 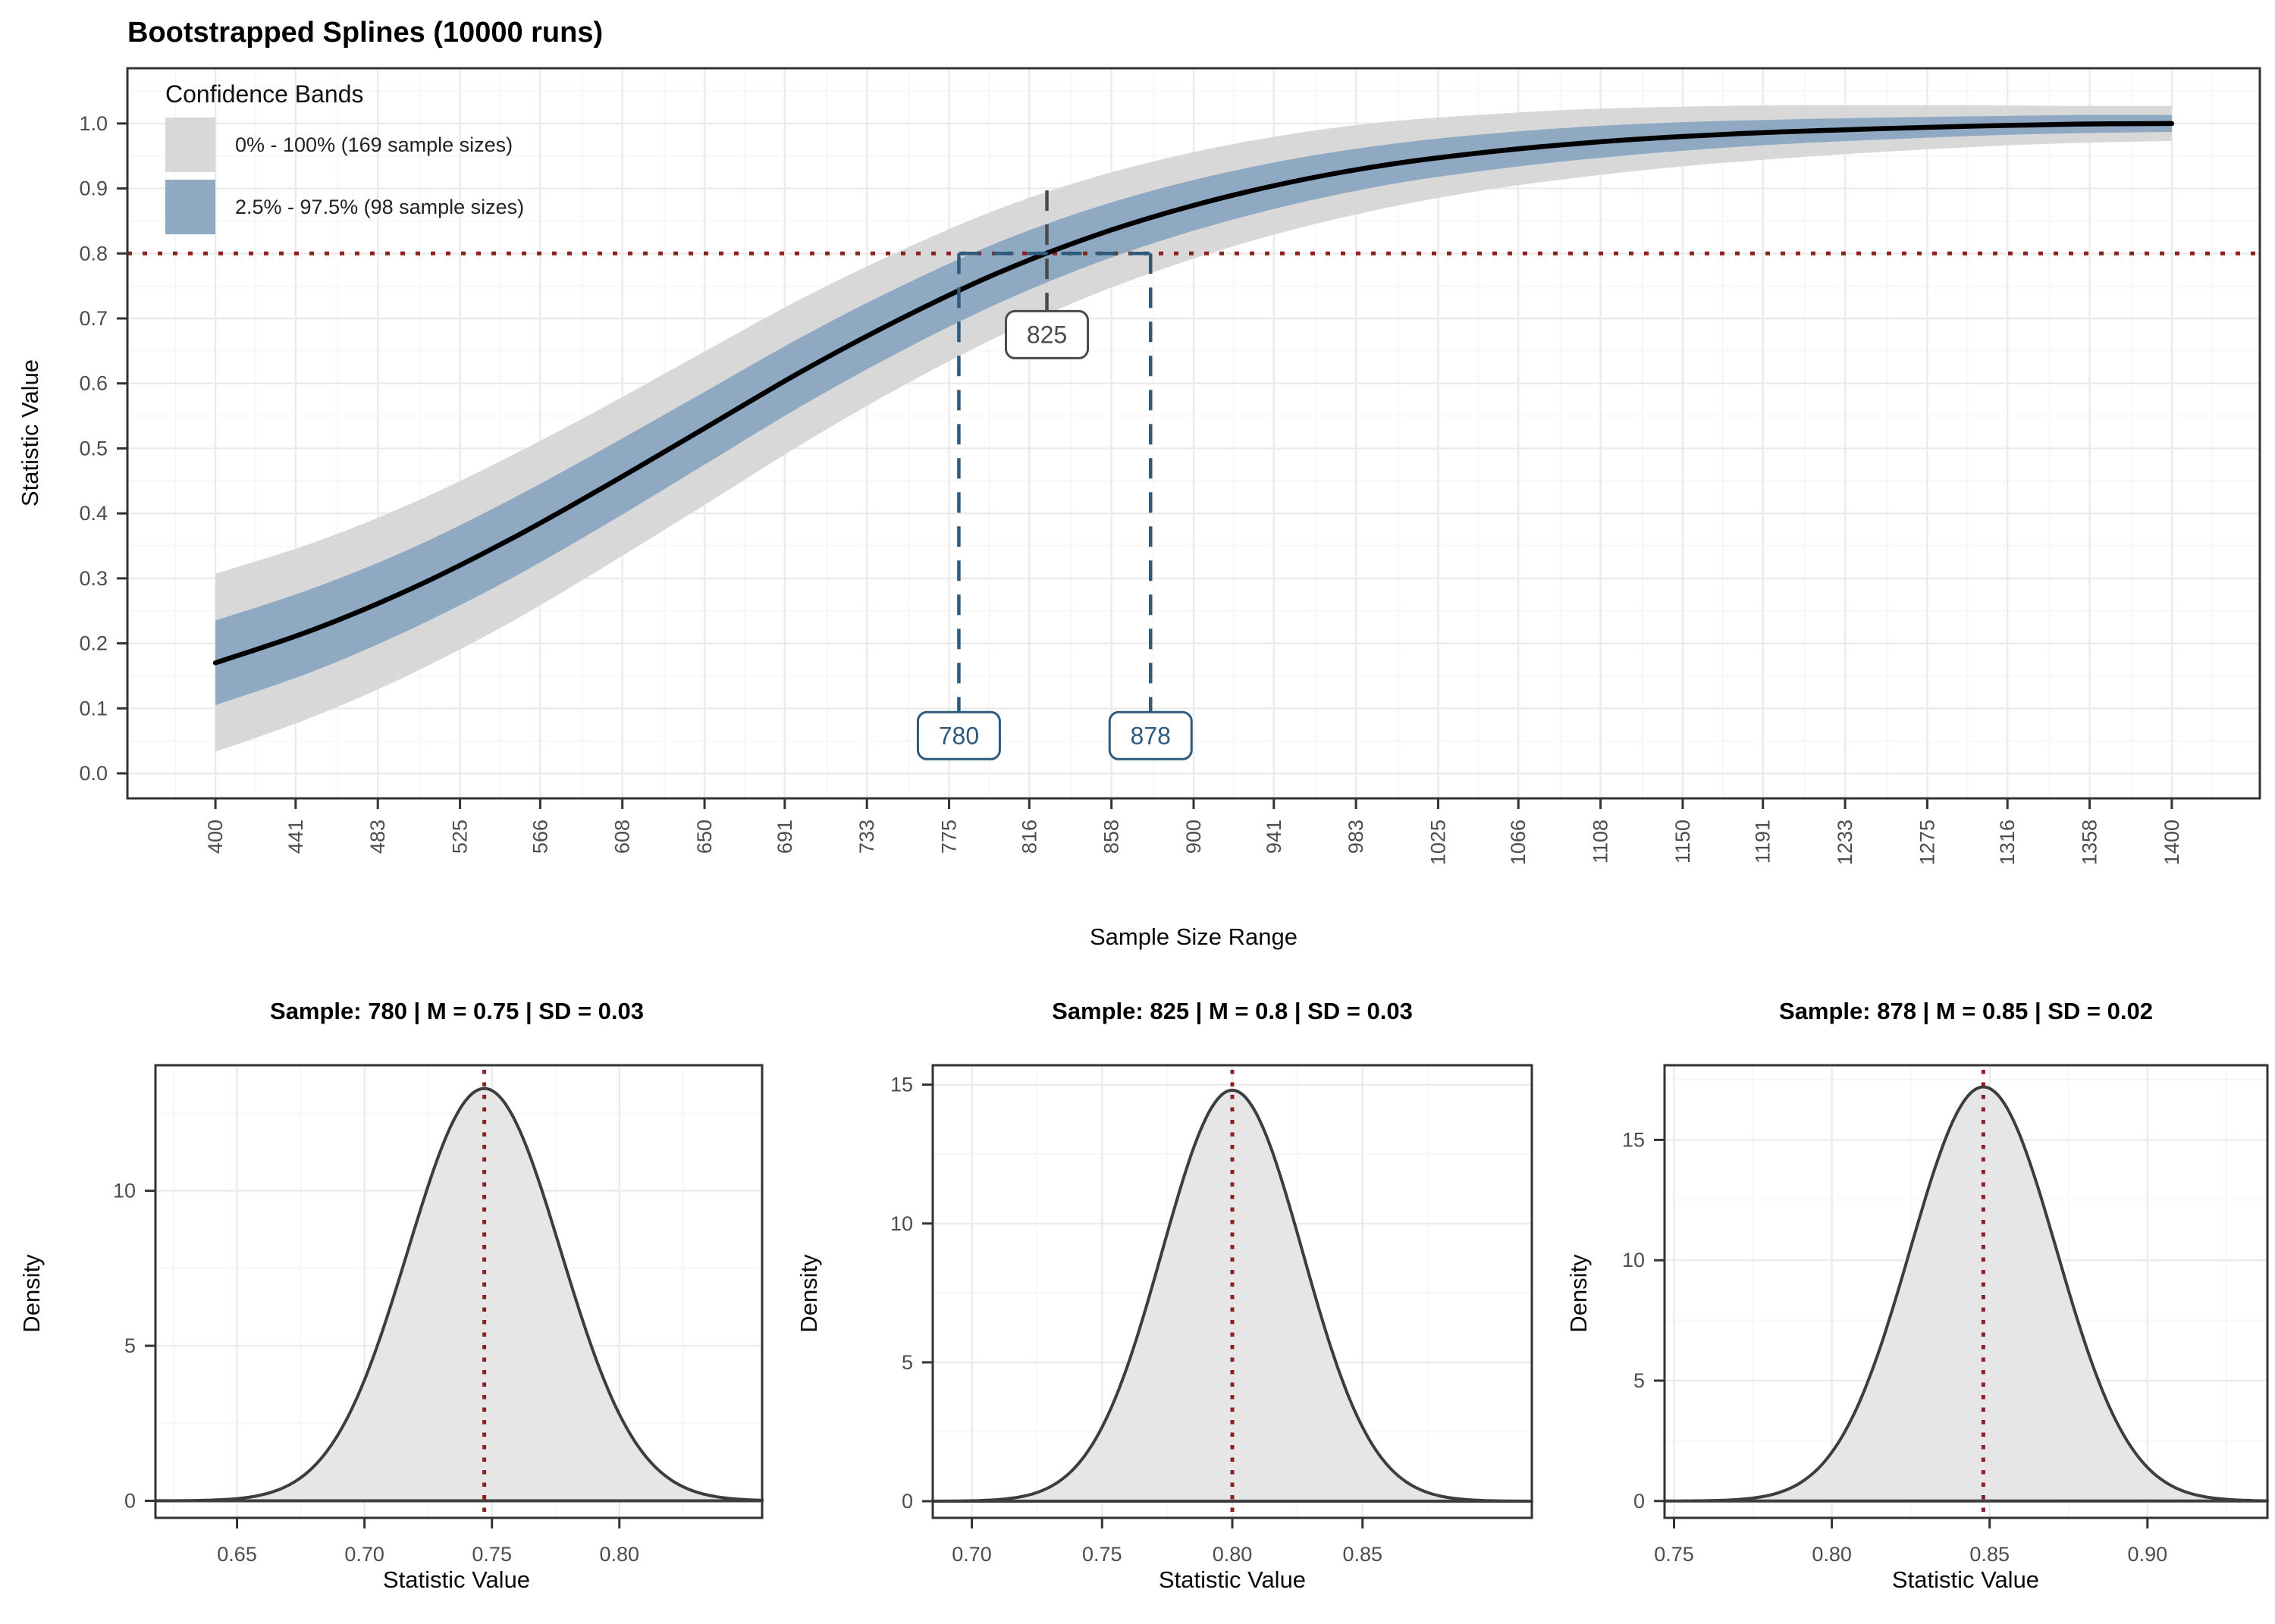 I want to click on density-1-y-axis-title: Density, so click(x=31, y=1293).